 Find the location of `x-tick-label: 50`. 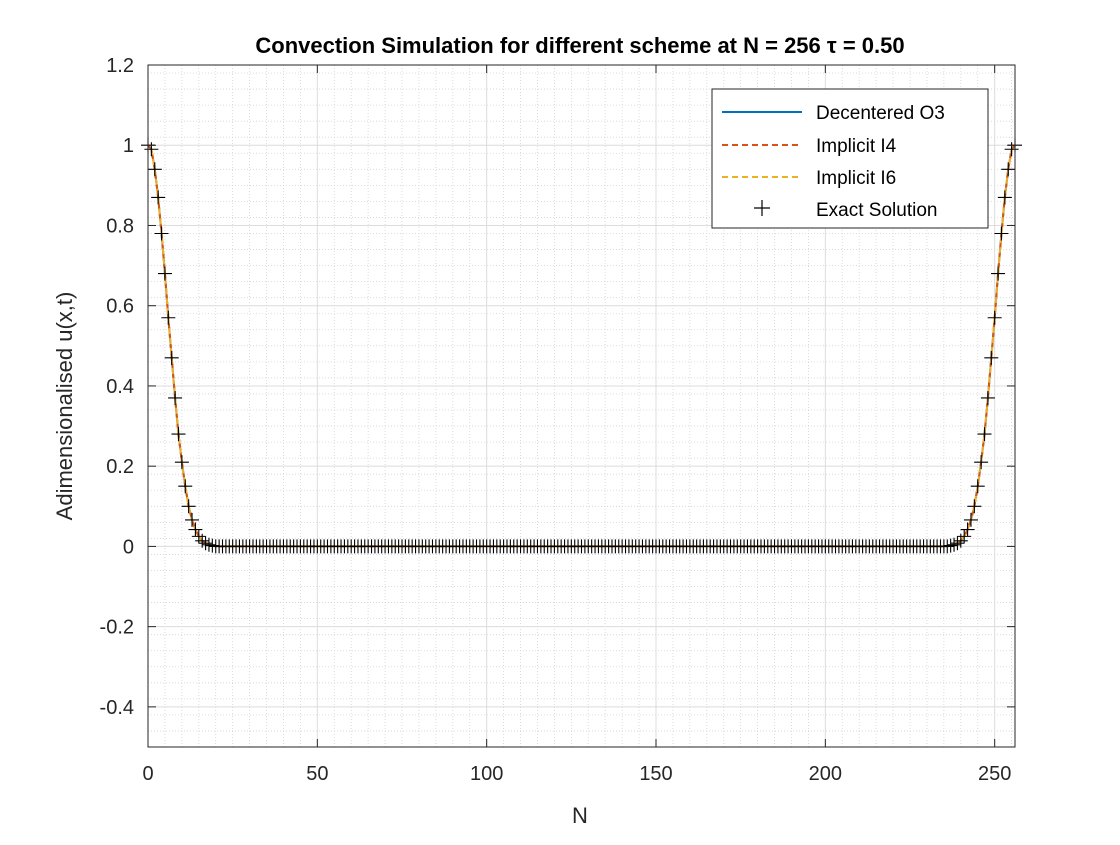

x-tick-label: 50 is located at coordinates (317, 774).